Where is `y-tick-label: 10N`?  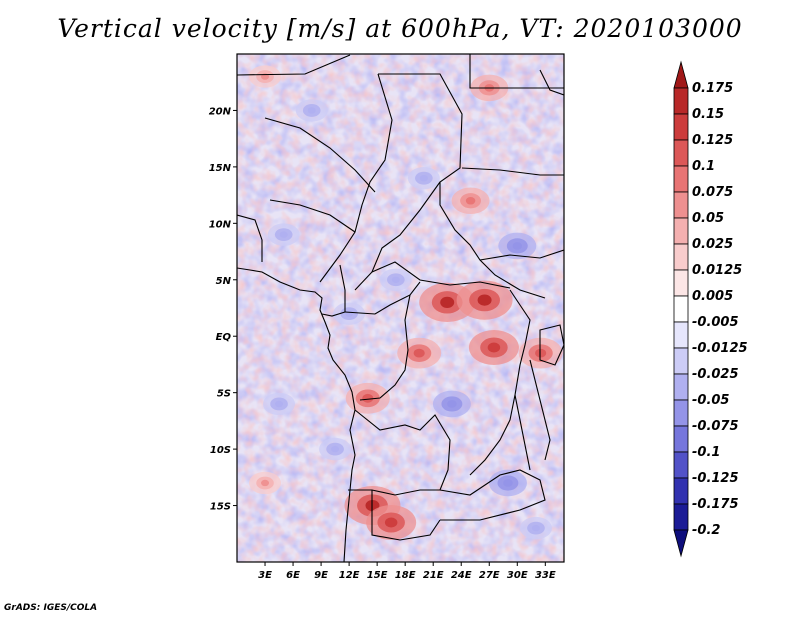
y-tick-label: 10N is located at coordinates (220, 224).